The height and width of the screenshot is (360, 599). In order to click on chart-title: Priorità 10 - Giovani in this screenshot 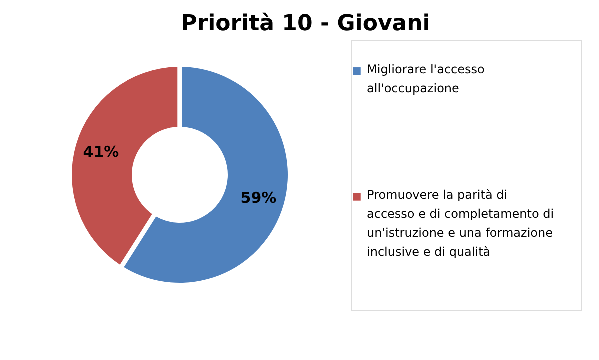, I will do `click(305, 24)`.